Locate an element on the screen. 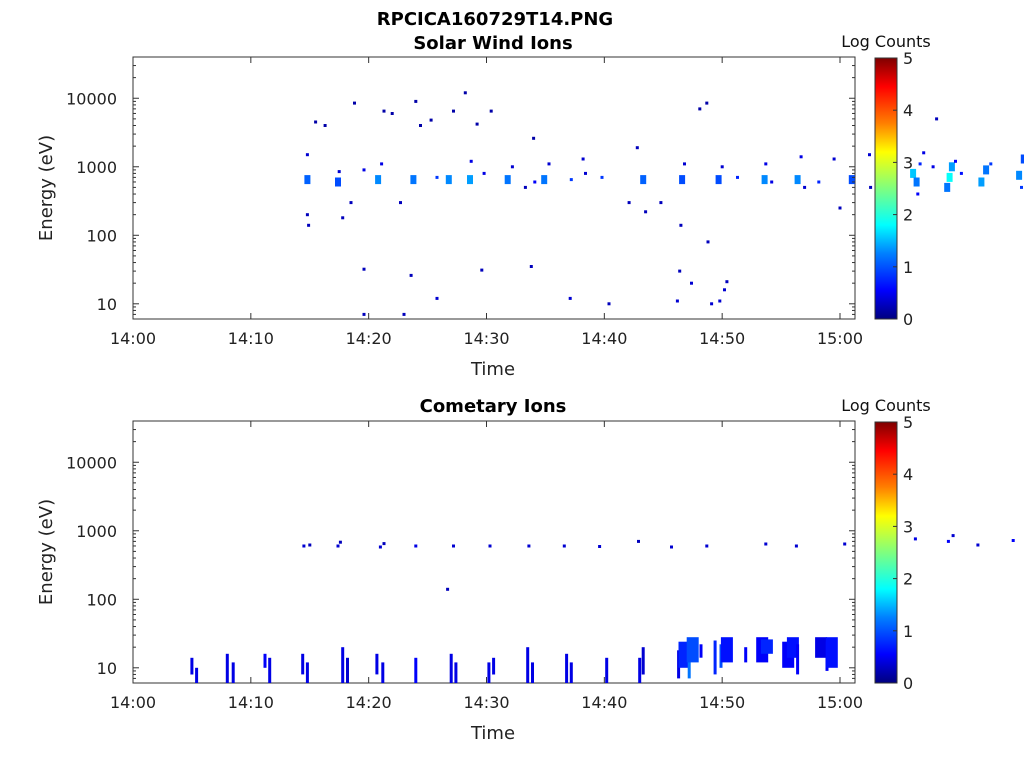 This screenshot has width=1024, height=768. y-tick-label: 100 is located at coordinates (101, 235).